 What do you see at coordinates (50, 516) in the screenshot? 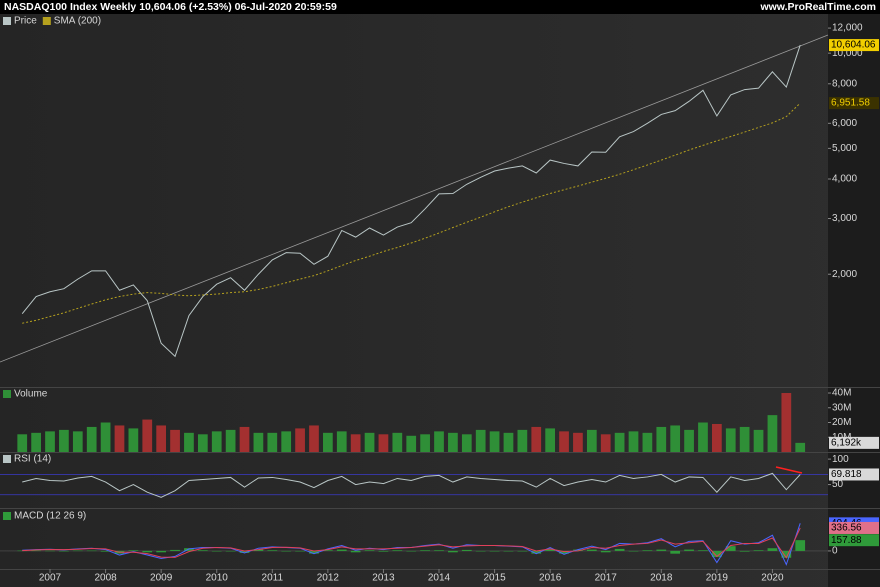
I see `pane-title: MACD (12 26 9)` at bounding box center [50, 516].